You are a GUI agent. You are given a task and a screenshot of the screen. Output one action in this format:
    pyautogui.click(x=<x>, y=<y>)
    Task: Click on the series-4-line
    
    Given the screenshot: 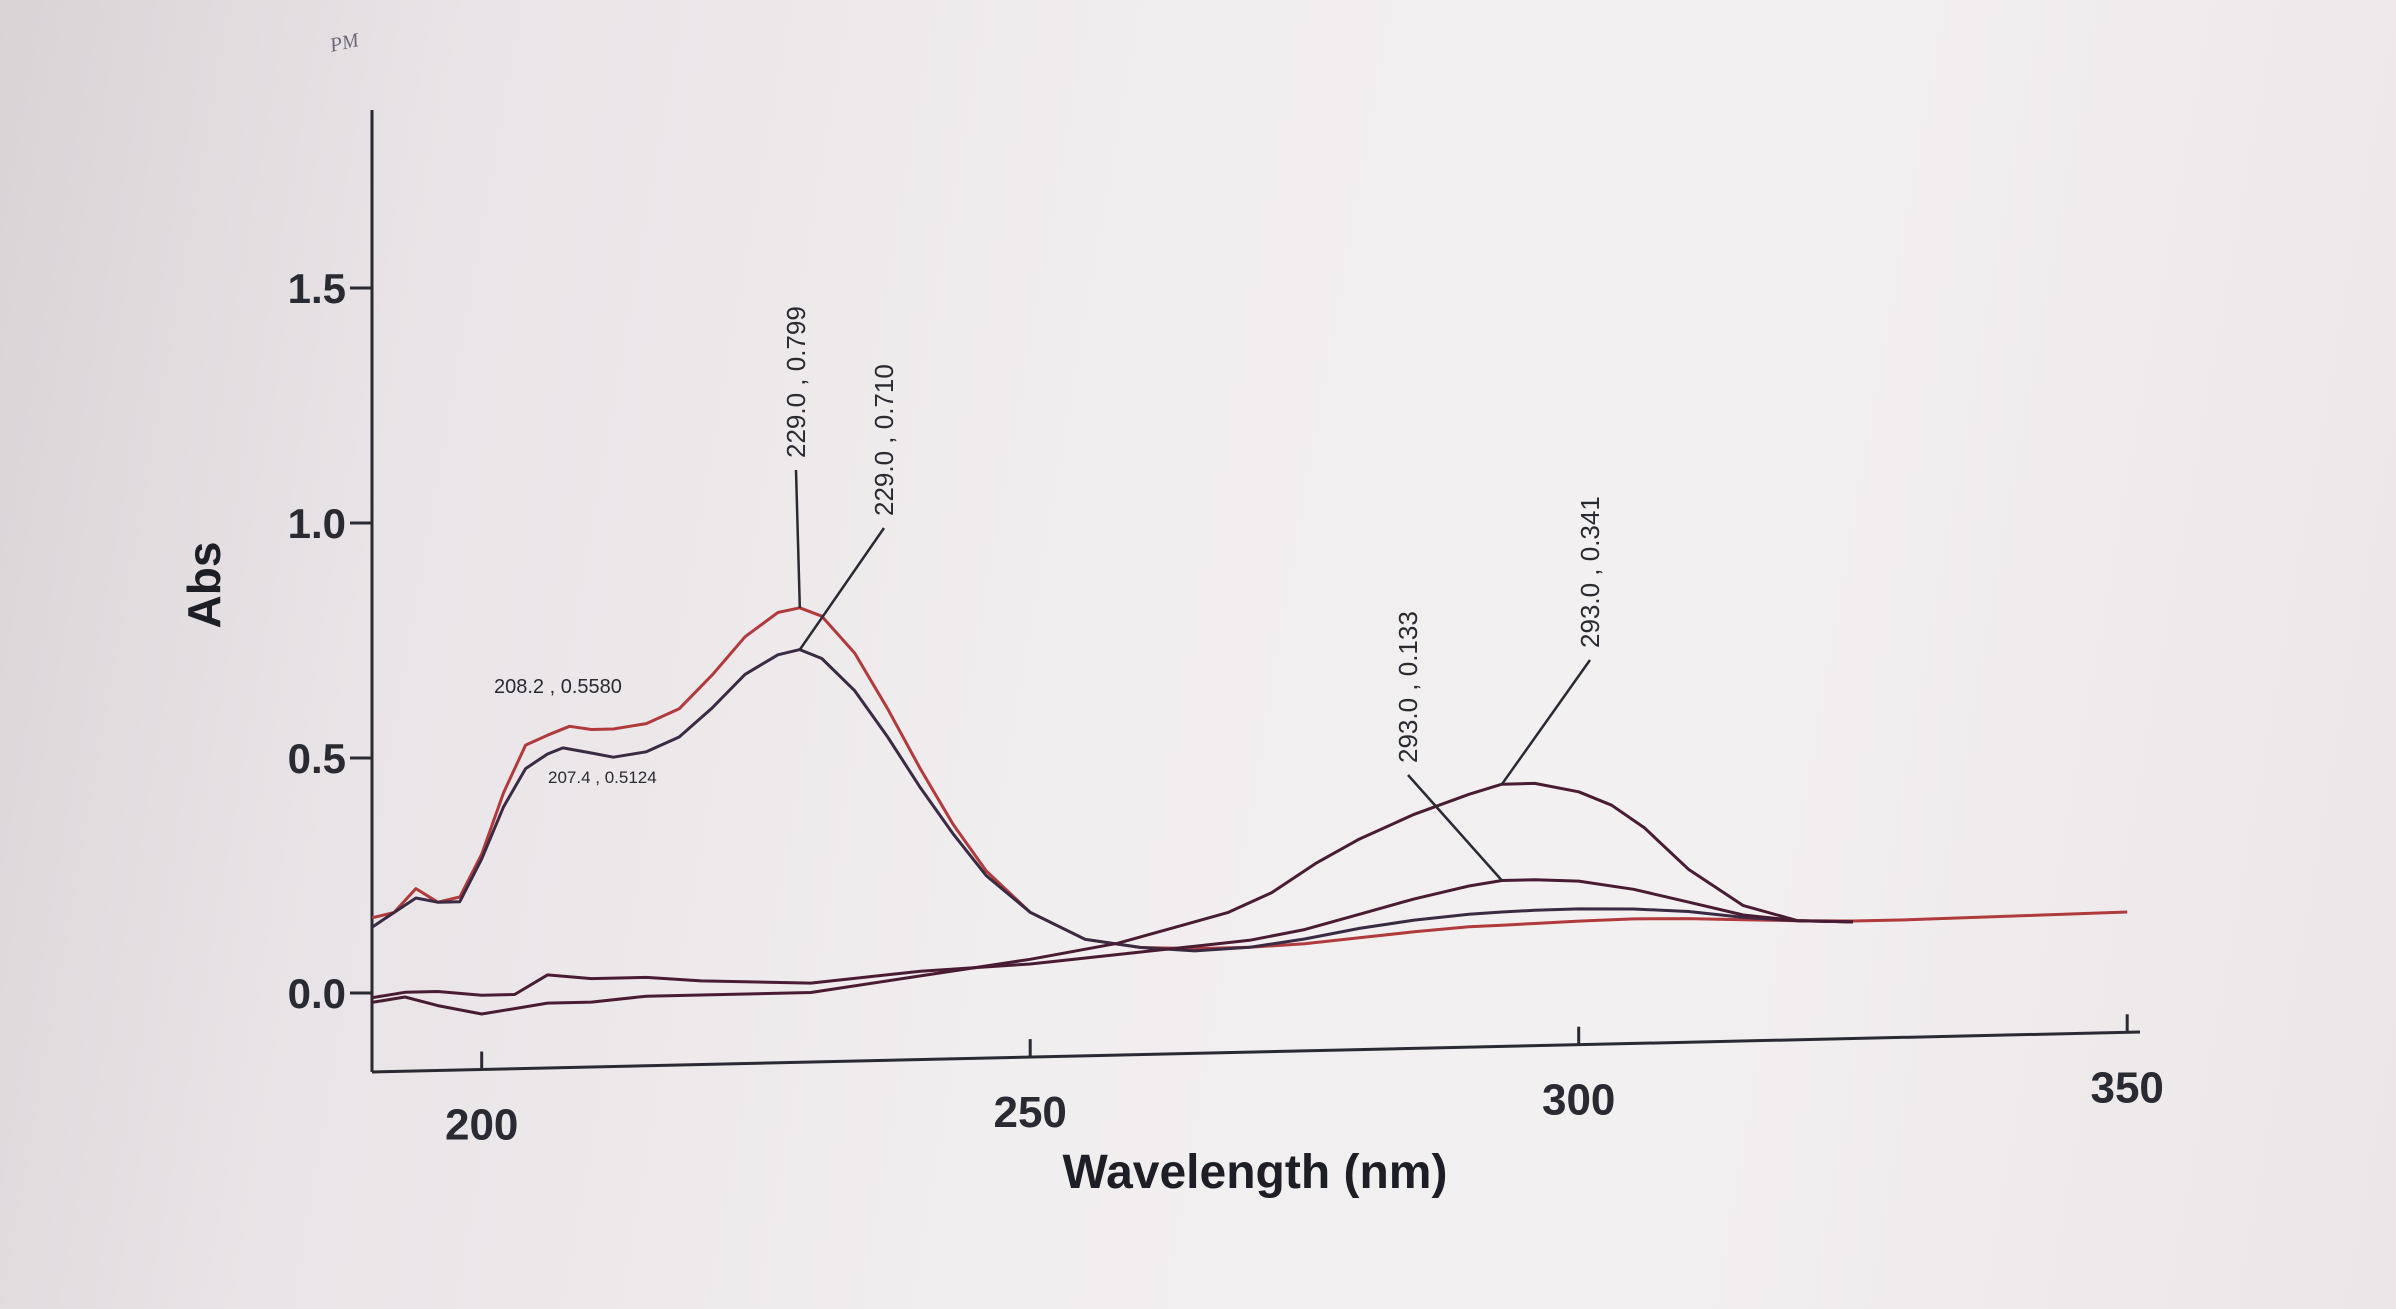 What is the action you would take?
    pyautogui.click(x=1112, y=898)
    